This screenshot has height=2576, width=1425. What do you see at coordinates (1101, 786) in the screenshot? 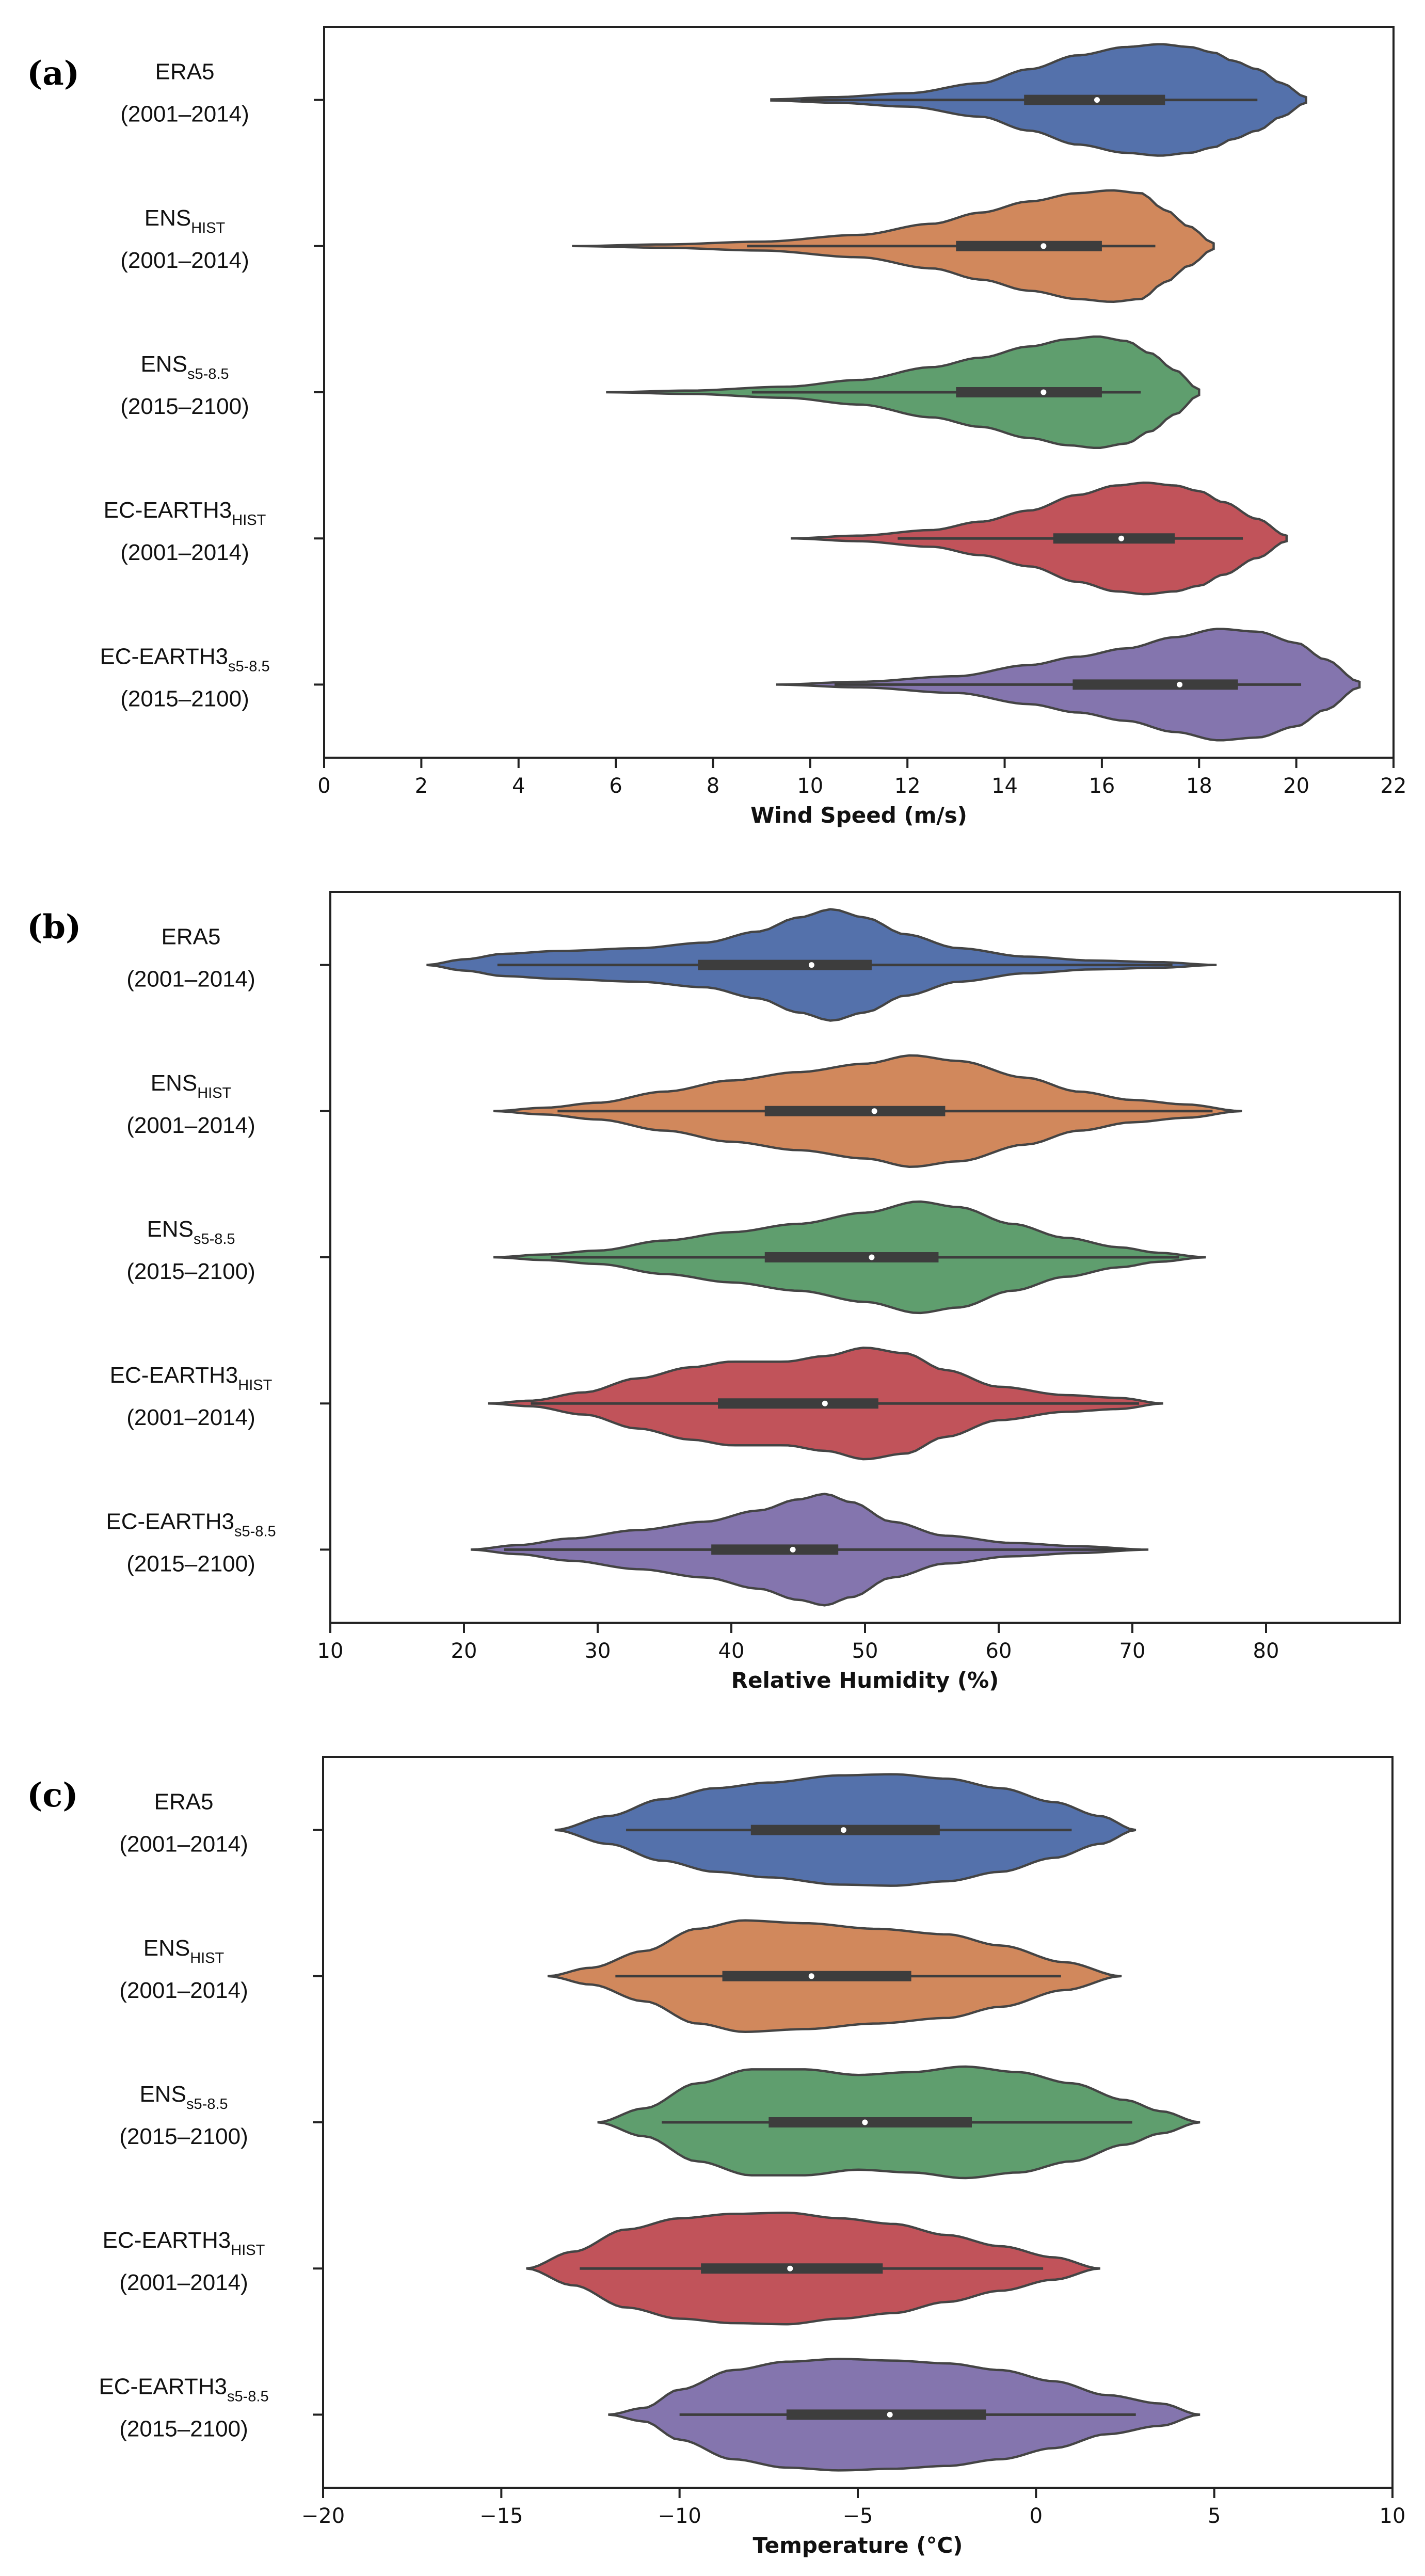
I see `x-tick-label: 16` at bounding box center [1101, 786].